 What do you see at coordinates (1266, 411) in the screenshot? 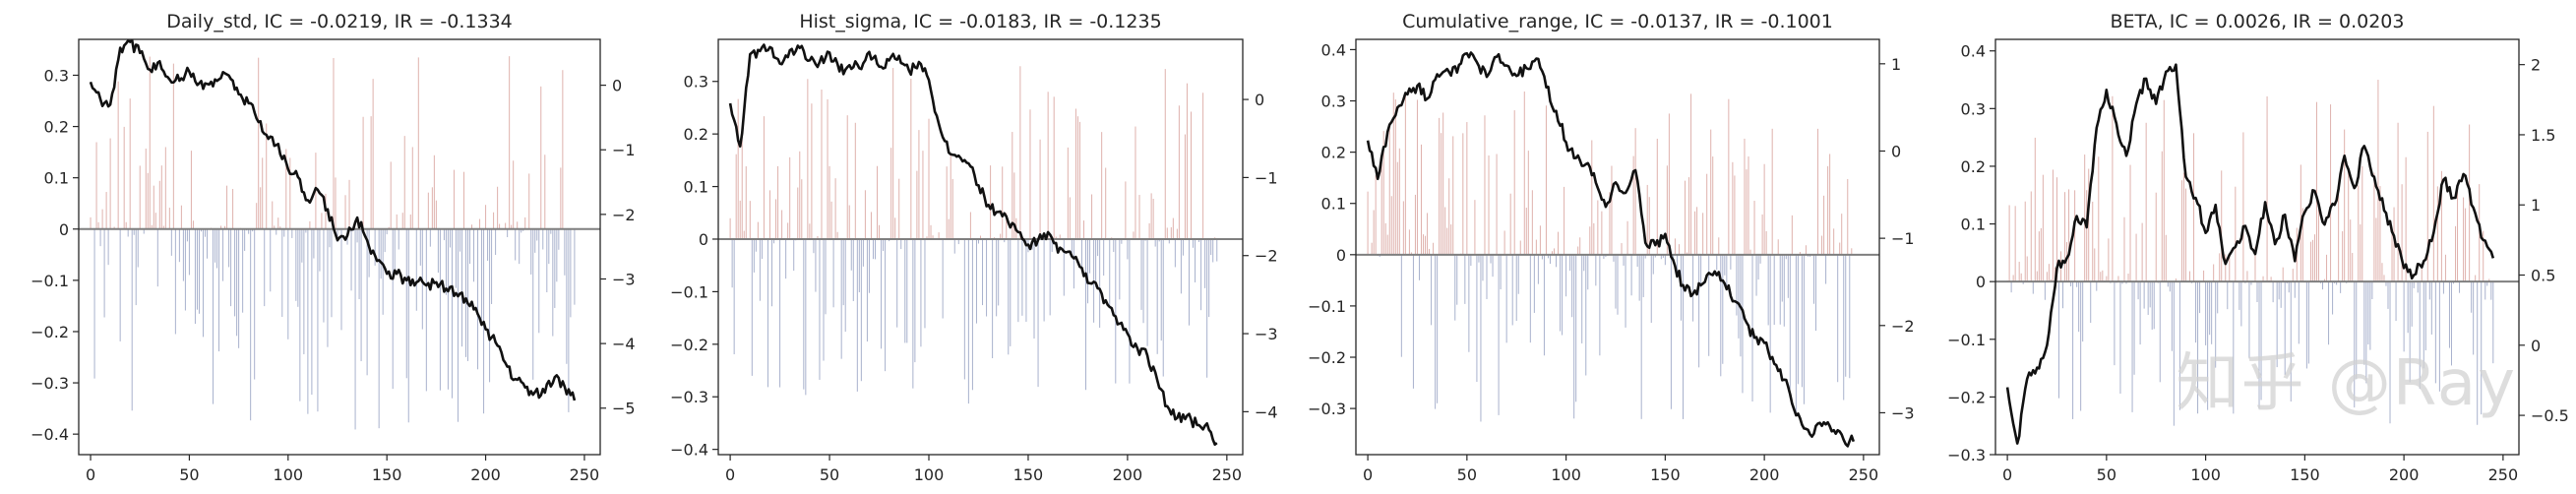
I see `y2-tick-label: −4` at bounding box center [1266, 411].